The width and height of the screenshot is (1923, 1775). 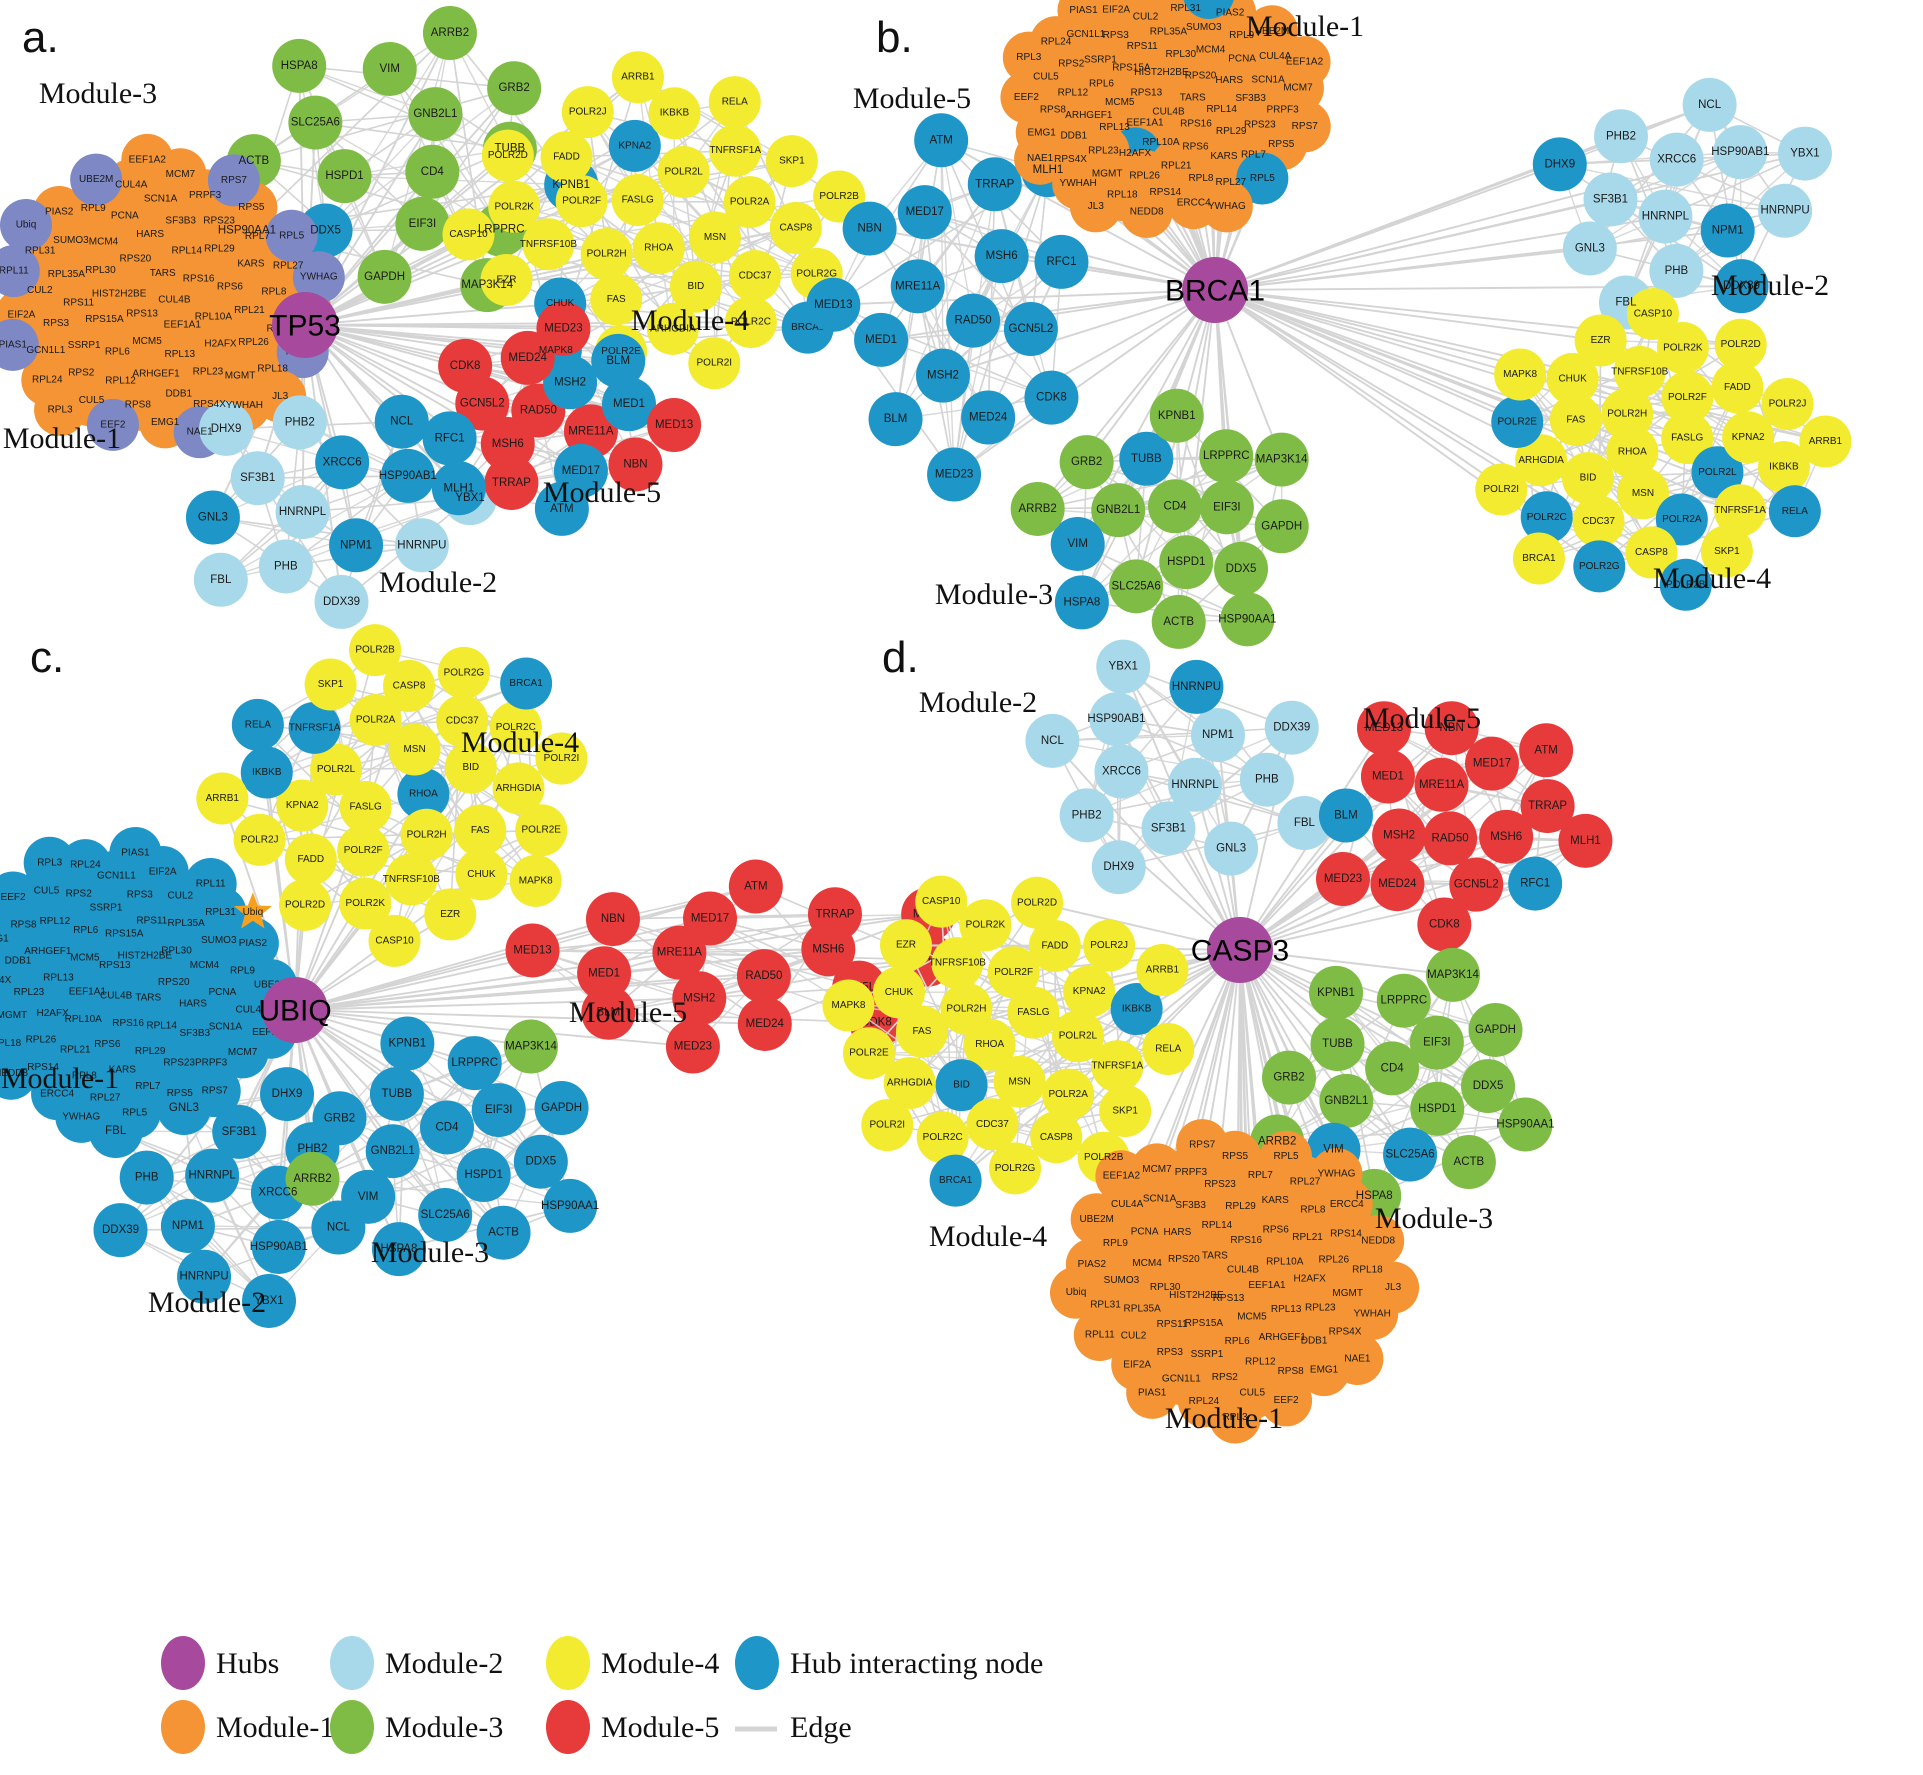 What do you see at coordinates (299, 65) in the screenshot?
I see `node-HSPA8` at bounding box center [299, 65].